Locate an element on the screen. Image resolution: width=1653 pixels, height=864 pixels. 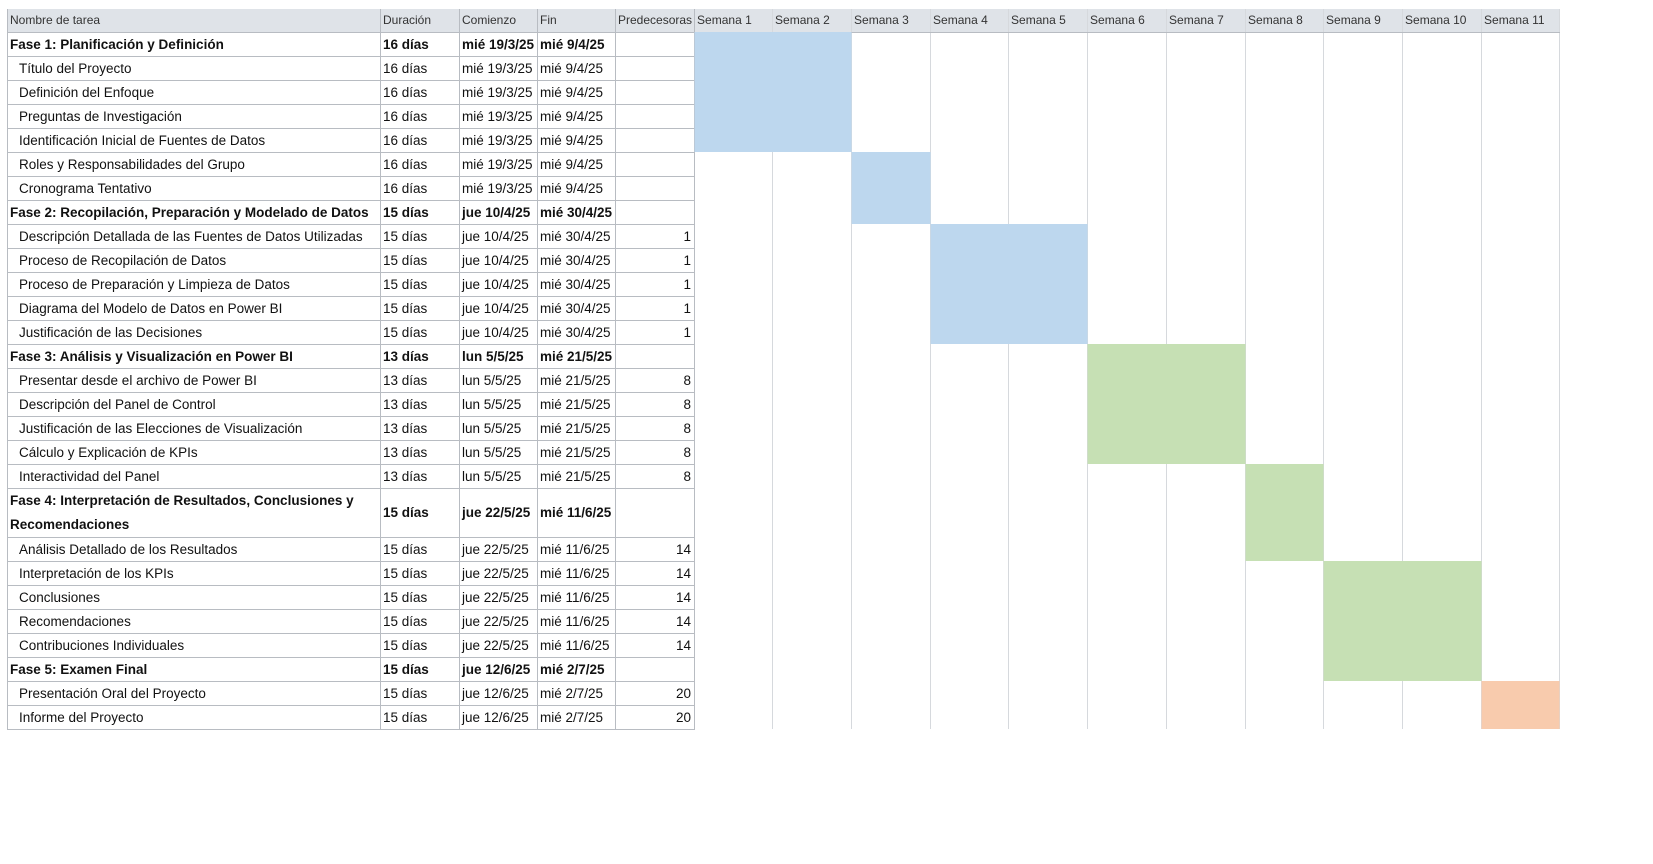
week-header-1: Semana 1 is located at coordinates (734, 21).